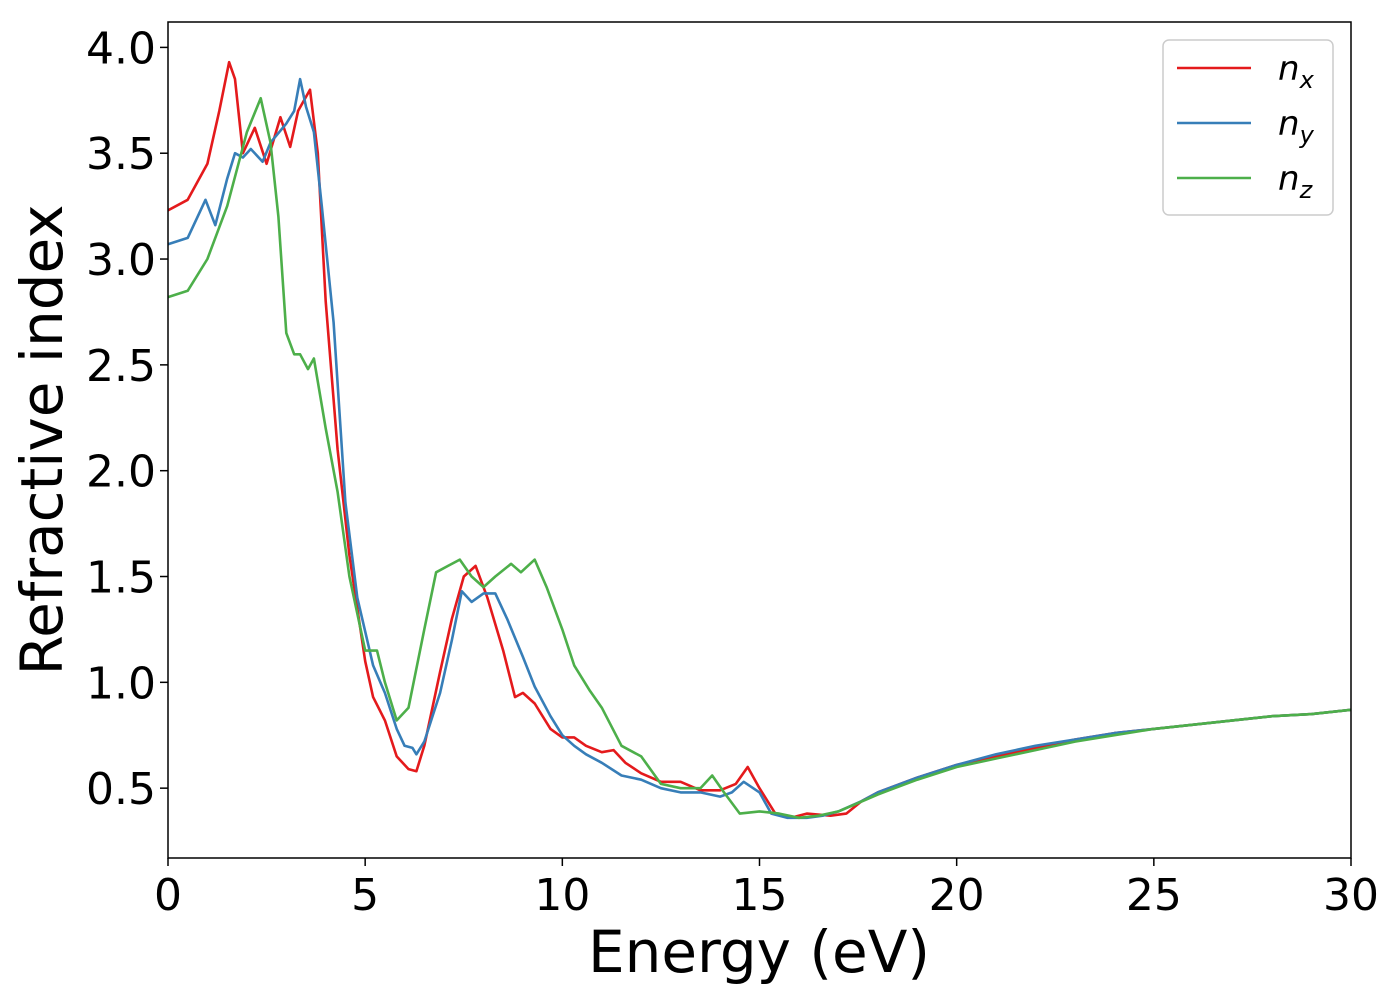  I want to click on y-tick-label: 1.5, so click(121, 578).